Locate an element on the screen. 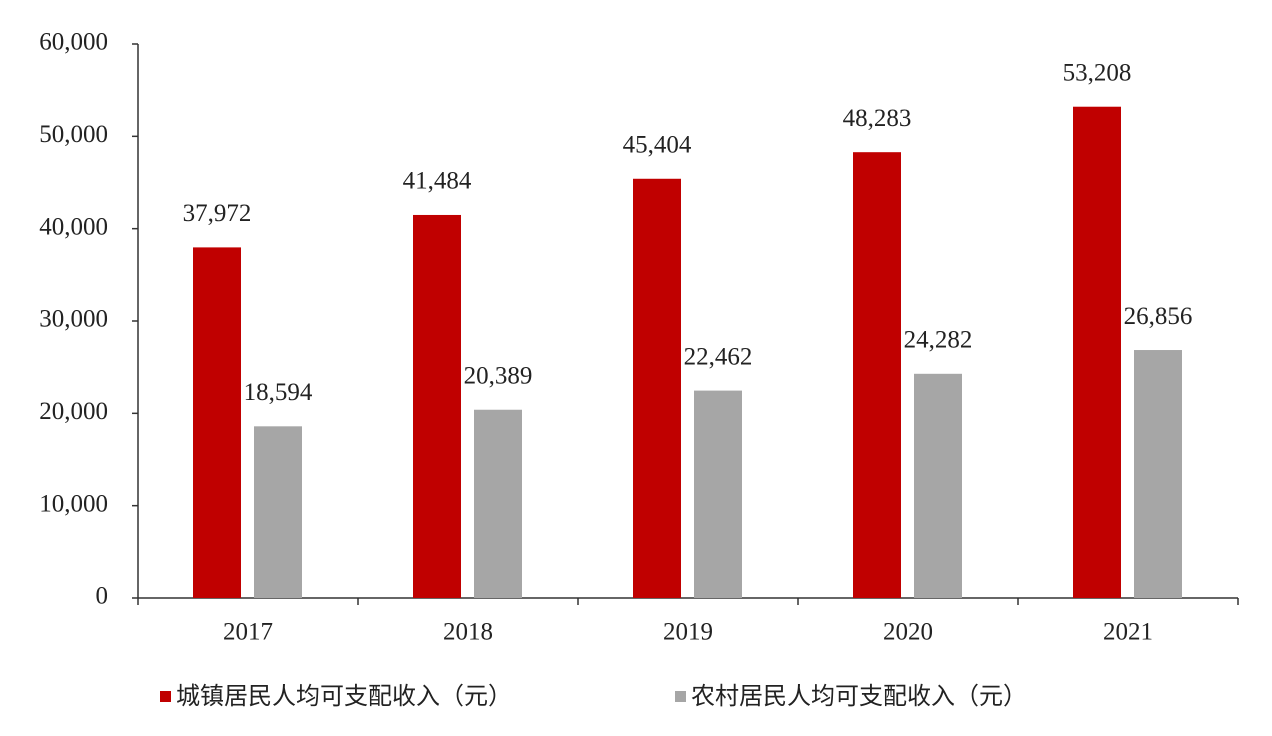 The width and height of the screenshot is (1272, 736). y-tick-label: 0 is located at coordinates (102, 596).